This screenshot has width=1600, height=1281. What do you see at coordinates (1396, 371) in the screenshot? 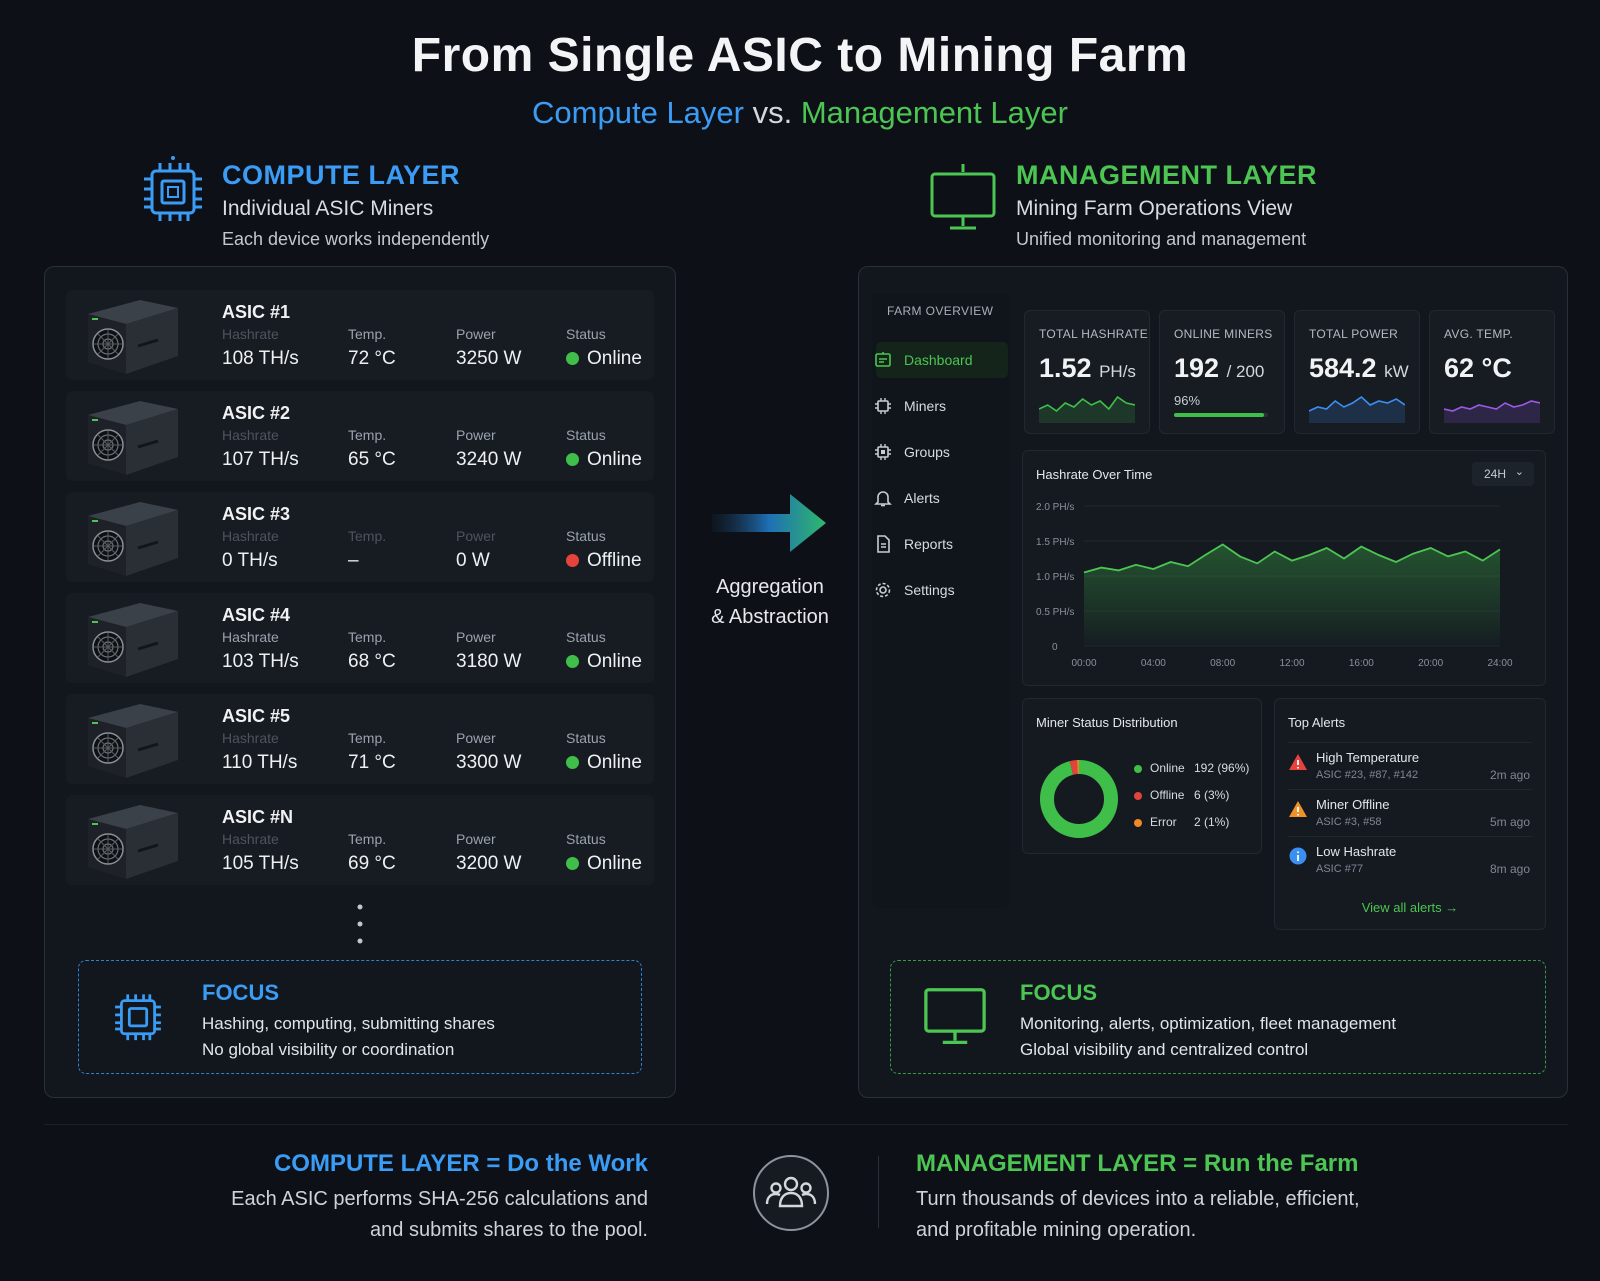
I see `kpi-unit: kW` at bounding box center [1396, 371].